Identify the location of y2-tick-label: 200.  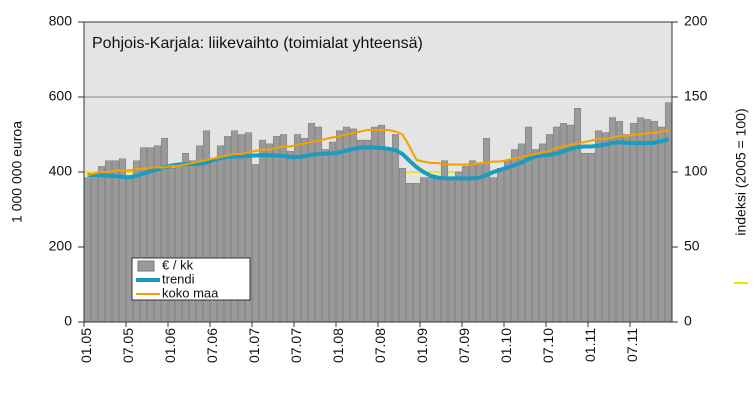
(696, 21).